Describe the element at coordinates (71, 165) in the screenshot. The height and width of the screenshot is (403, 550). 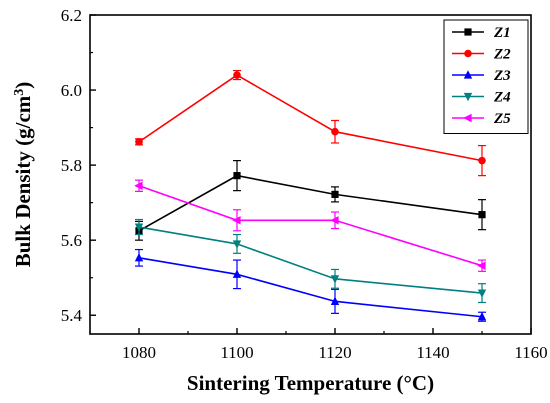
I see `y-tick-label: 5.8` at that location.